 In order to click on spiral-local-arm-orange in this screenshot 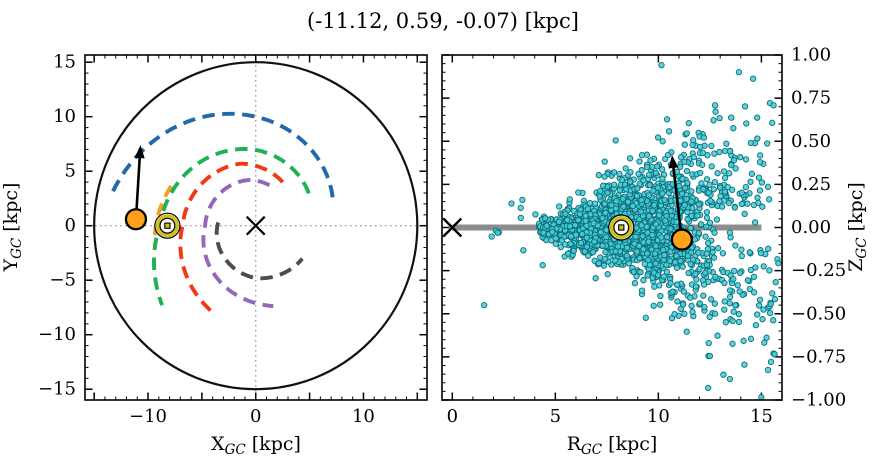, I will do `click(162, 215)`.